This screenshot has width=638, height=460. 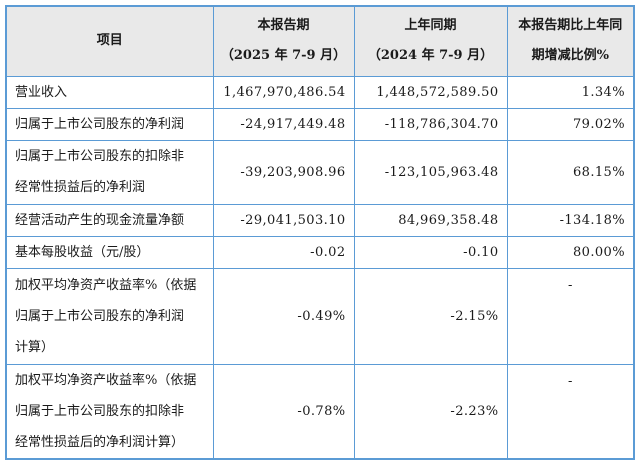 What do you see at coordinates (570, 252) in the screenshot?
I see `cell-change: 80.00%` at bounding box center [570, 252].